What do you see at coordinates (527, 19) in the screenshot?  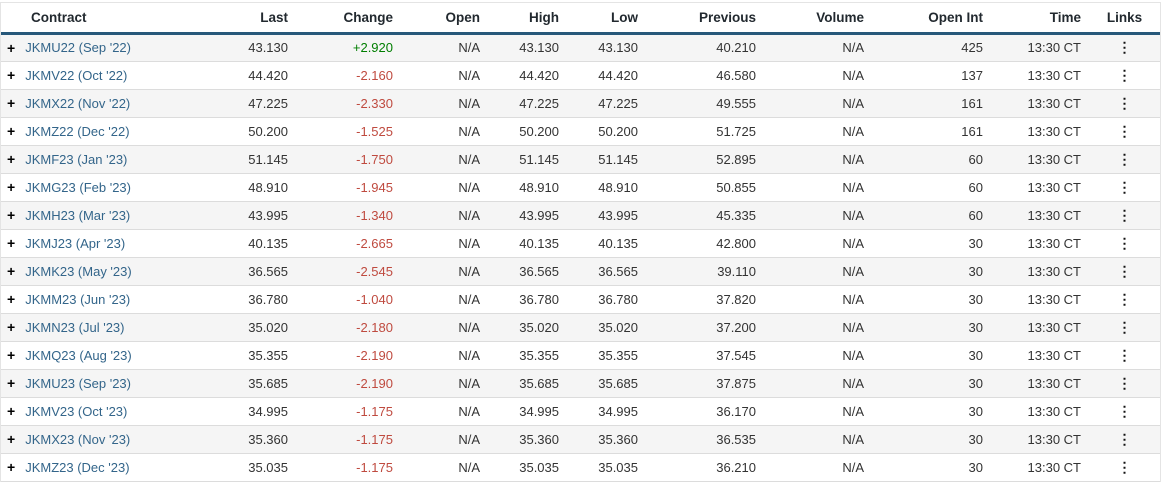 I see `column-header-high: High` at bounding box center [527, 19].